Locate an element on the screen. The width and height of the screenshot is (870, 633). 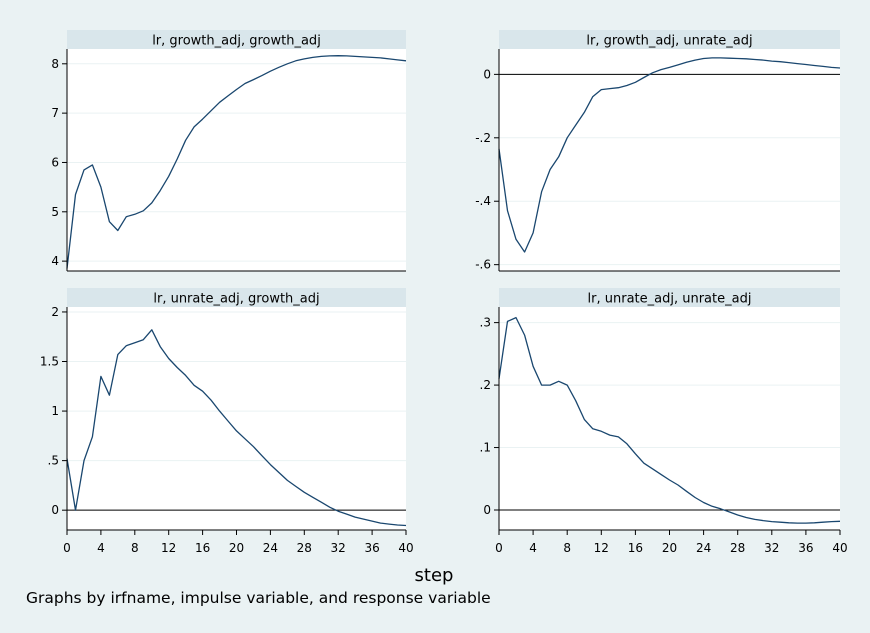
panel-title: lr, growth_adj, growth_adj is located at coordinates (236, 41).